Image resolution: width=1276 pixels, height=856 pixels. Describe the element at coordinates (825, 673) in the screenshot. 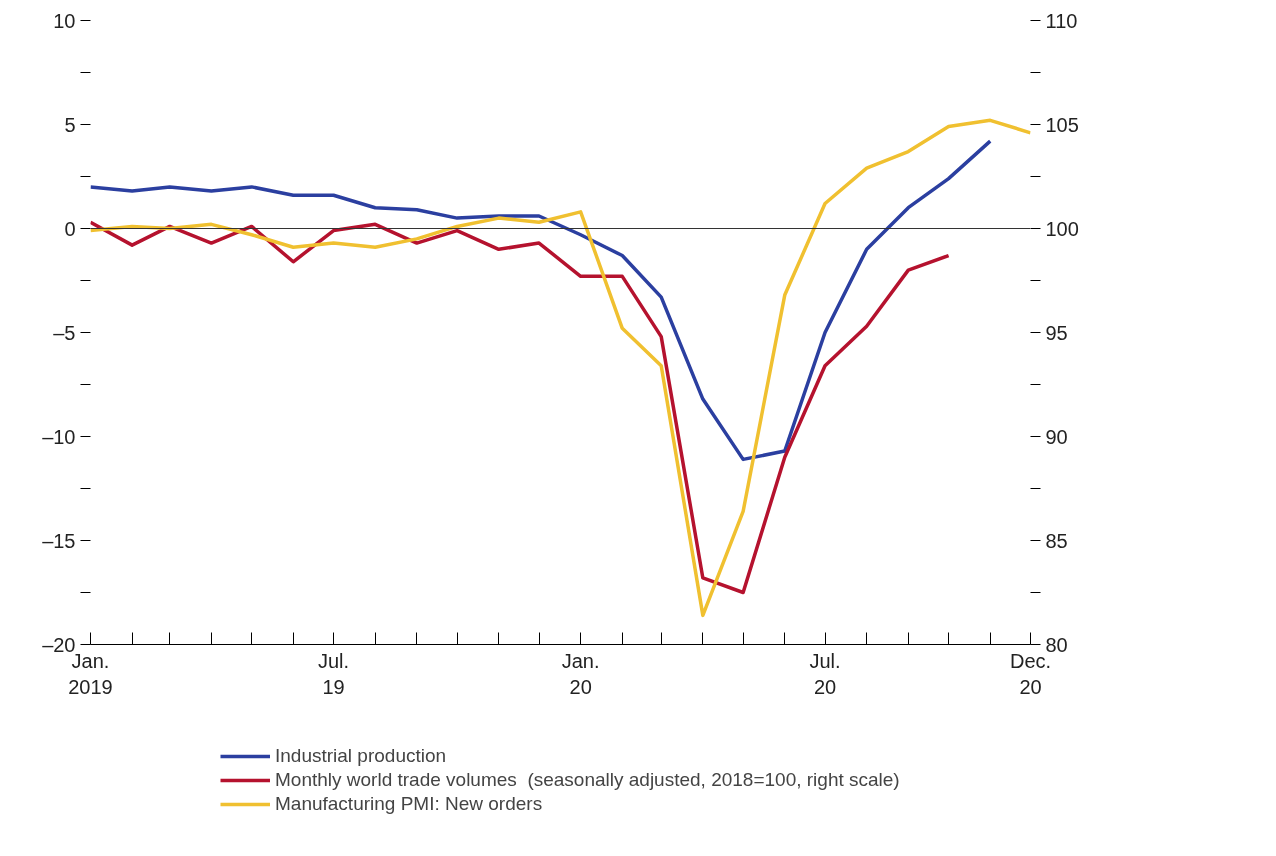

I see `x-tick-label: Jul. 20` at that location.